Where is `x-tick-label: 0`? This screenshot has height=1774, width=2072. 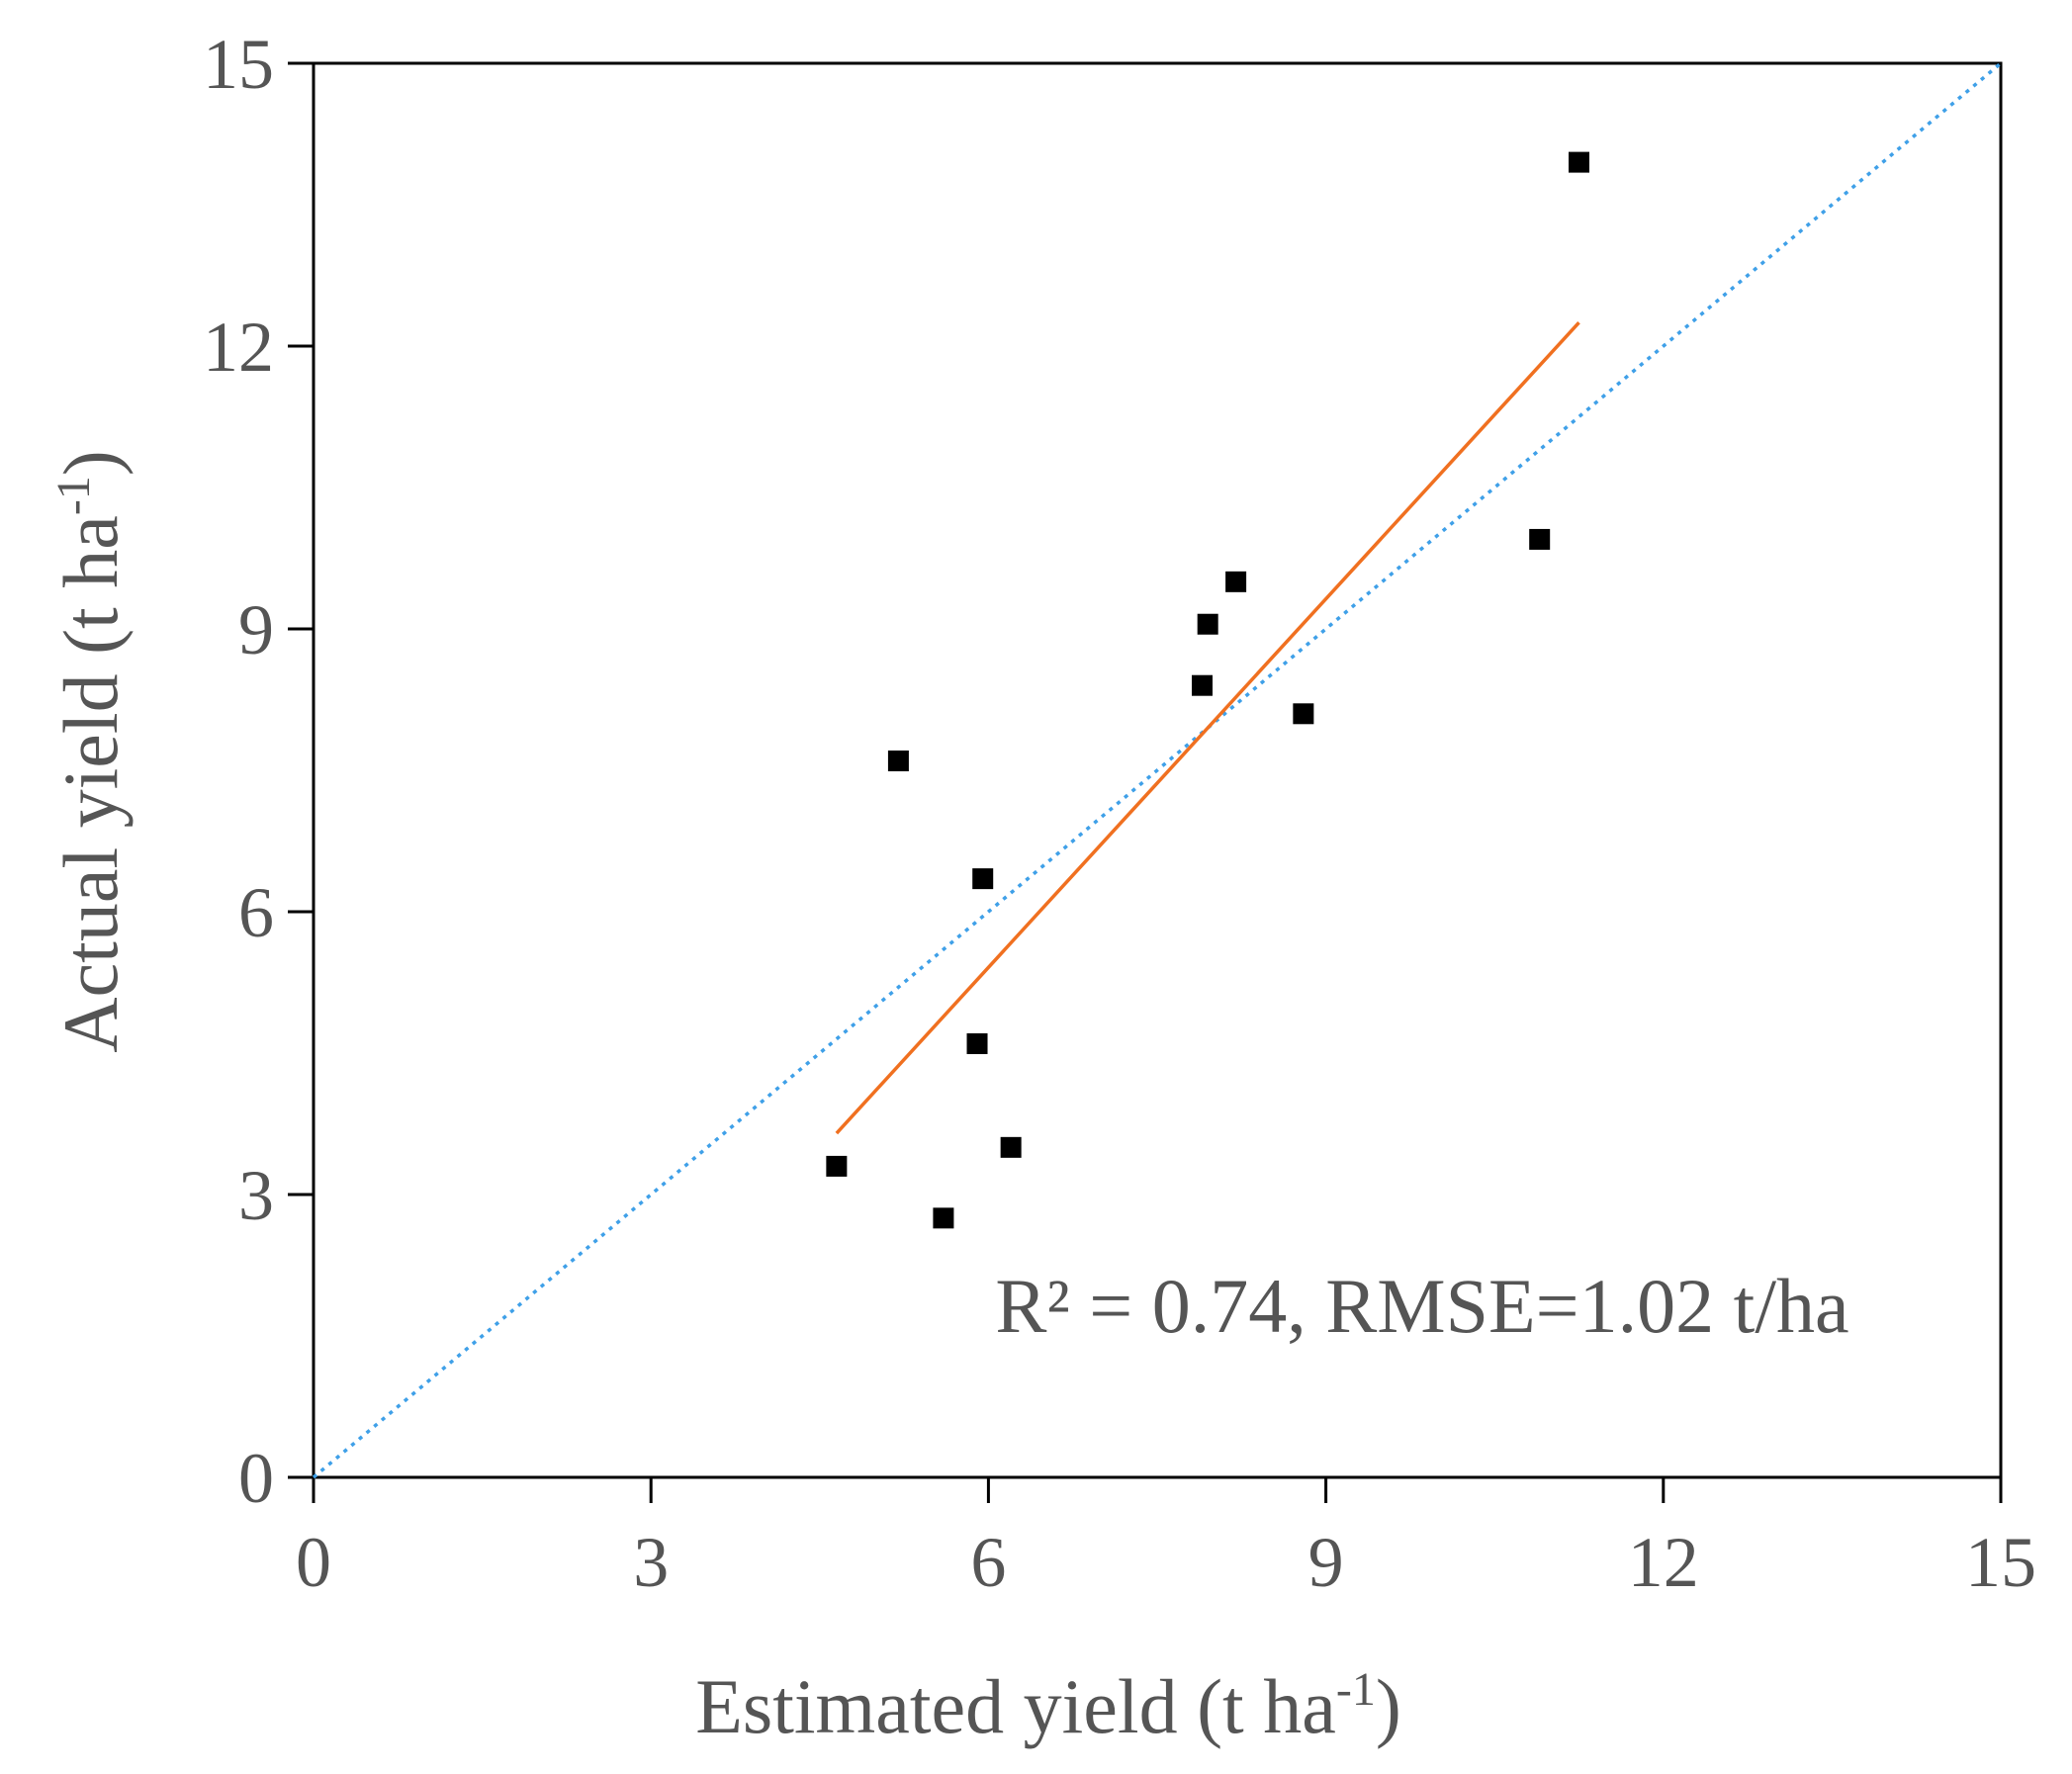
x-tick-label: 0 is located at coordinates (313, 1563).